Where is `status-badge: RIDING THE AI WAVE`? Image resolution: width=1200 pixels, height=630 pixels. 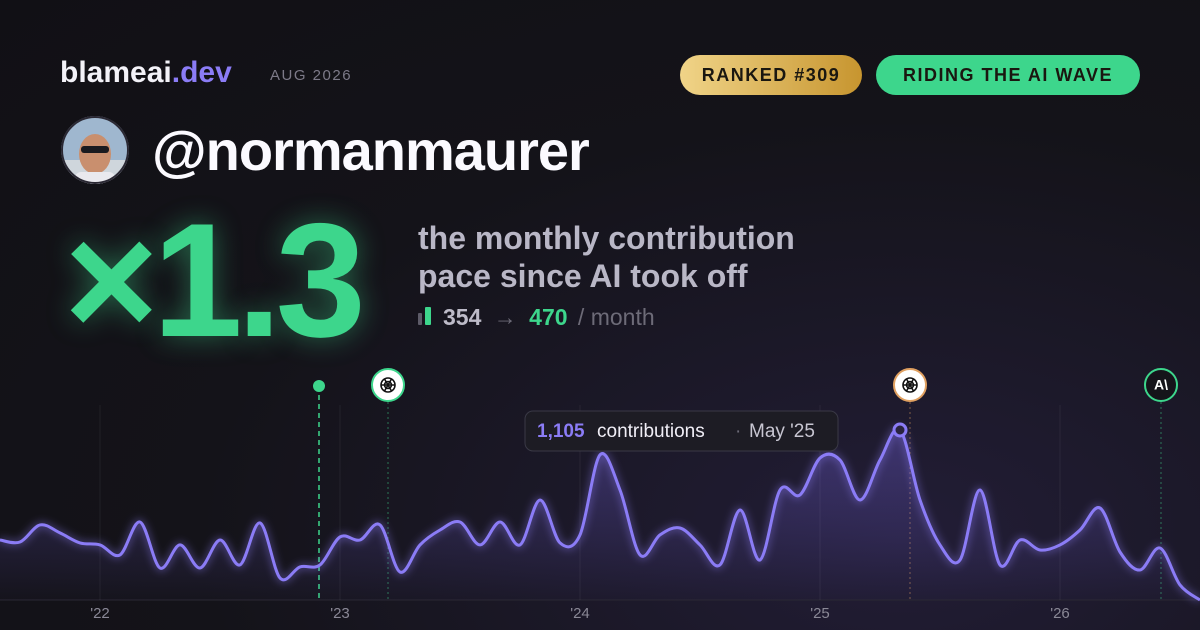
status-badge: RIDING THE AI WAVE is located at coordinates (1008, 75).